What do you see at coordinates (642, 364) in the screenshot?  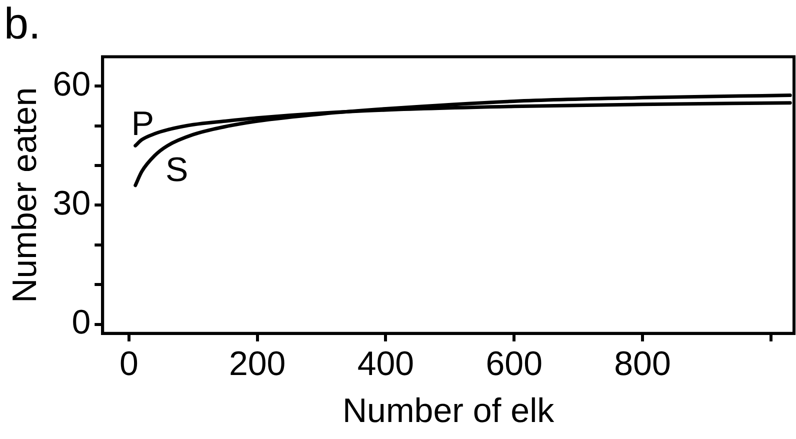 I see `x-tick-label: 800` at bounding box center [642, 364].